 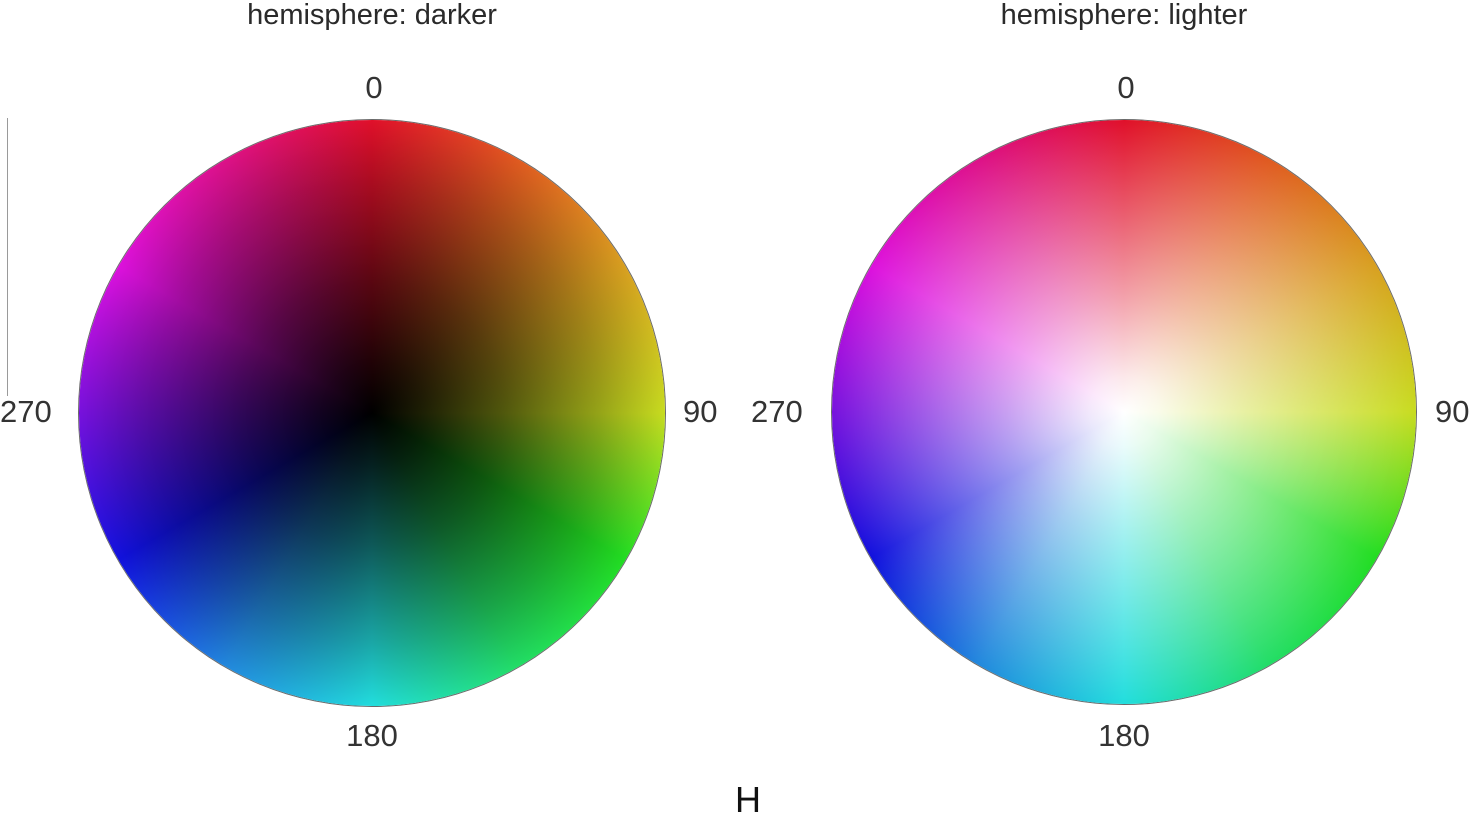 I want to click on axis-line, so click(x=7, y=257).